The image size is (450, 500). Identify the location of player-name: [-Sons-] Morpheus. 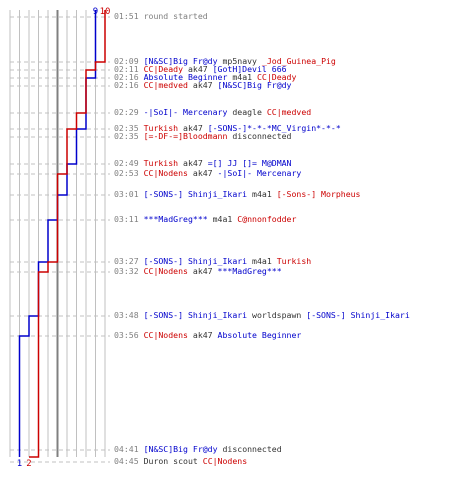
(318, 194).